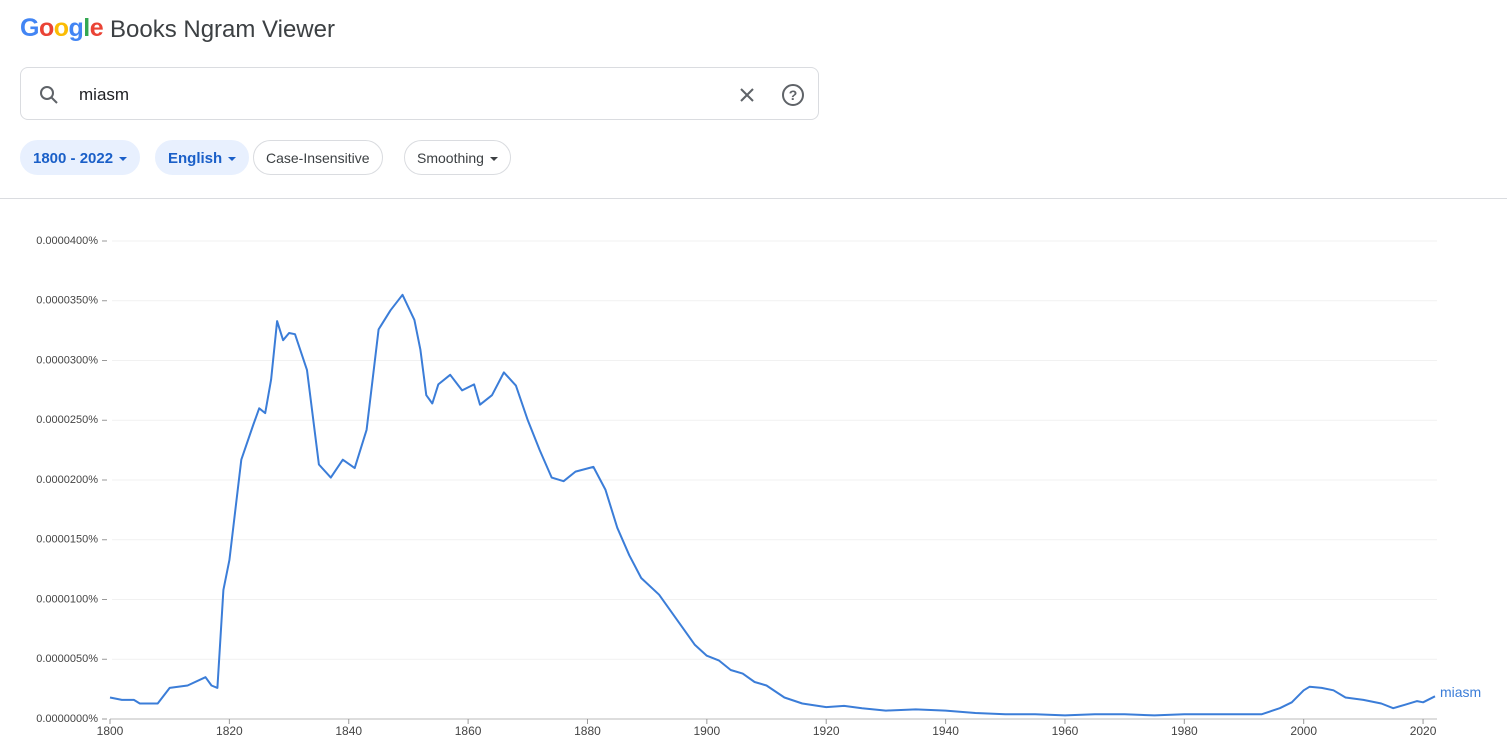  Describe the element at coordinates (229, 731) in the screenshot. I see `x-tick-label: 1820` at that location.